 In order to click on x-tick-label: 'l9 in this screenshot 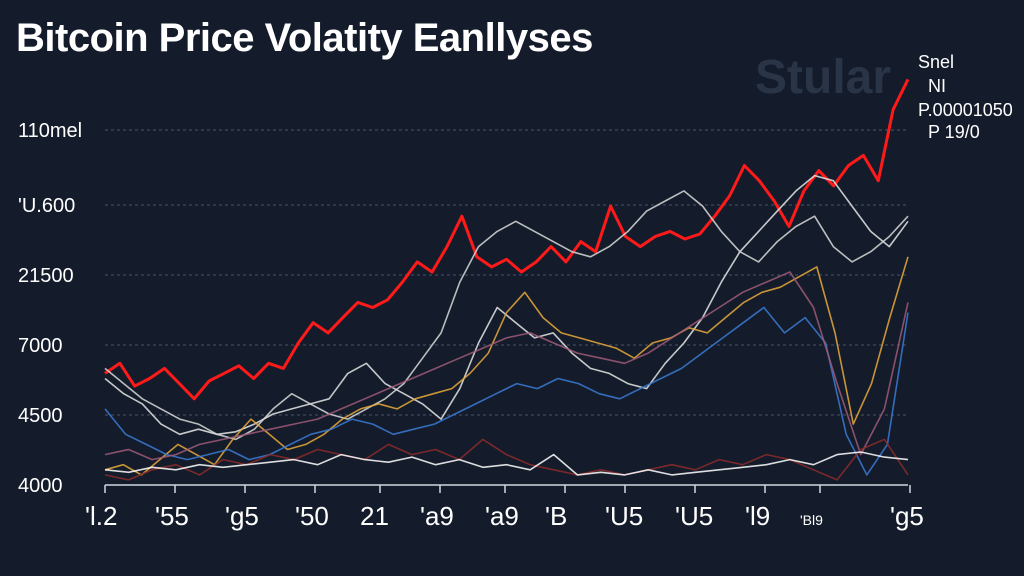, I will do `click(757, 516)`.